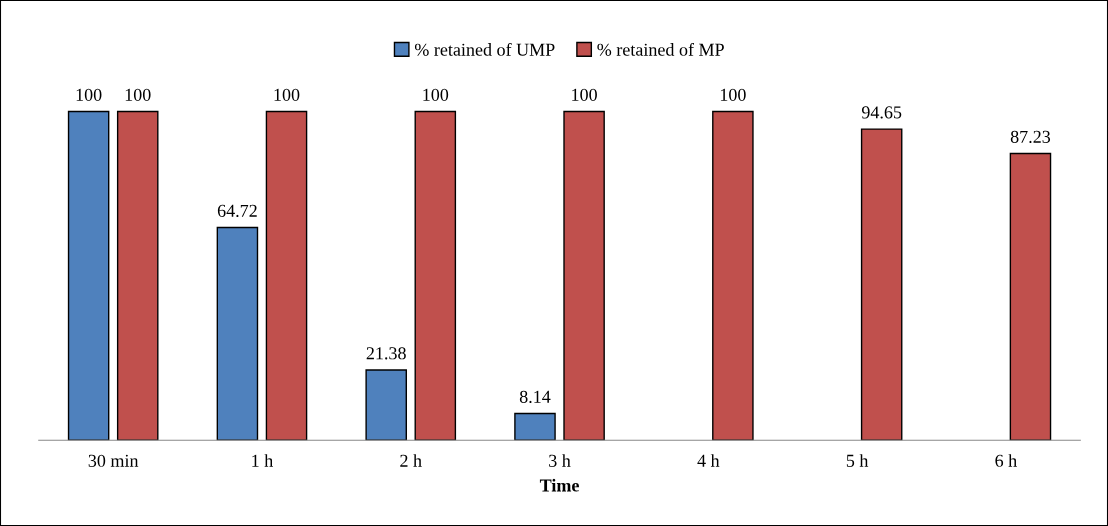 The image size is (1108, 526). Describe the element at coordinates (1030, 136) in the screenshot. I see `data-label: 87.23` at that location.